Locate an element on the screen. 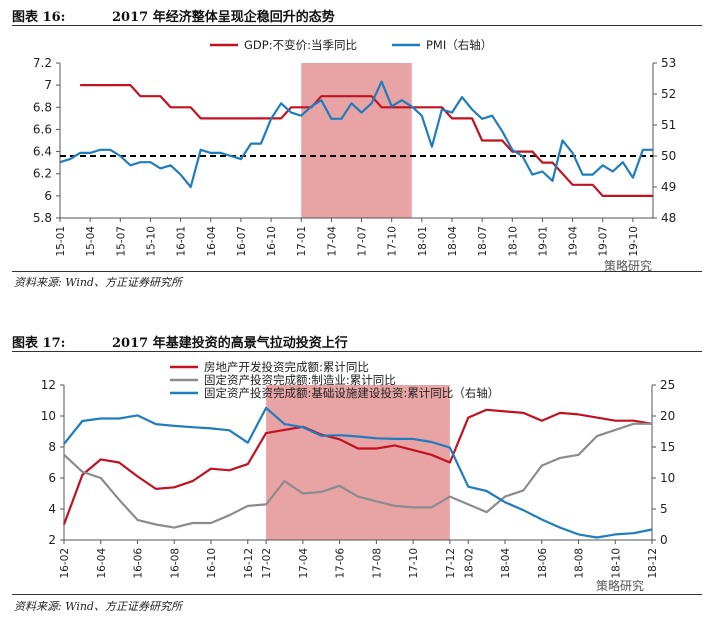 This screenshot has width=710, height=627. x-tick-label: 17-08 is located at coordinates (377, 563).